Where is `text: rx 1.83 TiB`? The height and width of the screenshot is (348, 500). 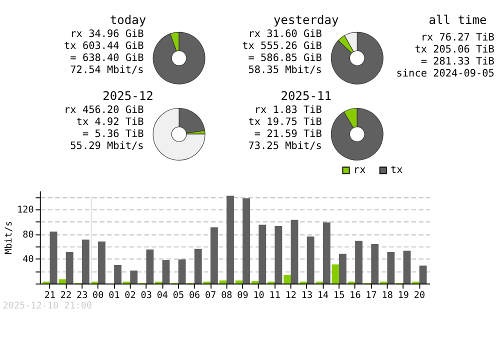
text: rx 1.83 TiB is located at coordinates (288, 110).